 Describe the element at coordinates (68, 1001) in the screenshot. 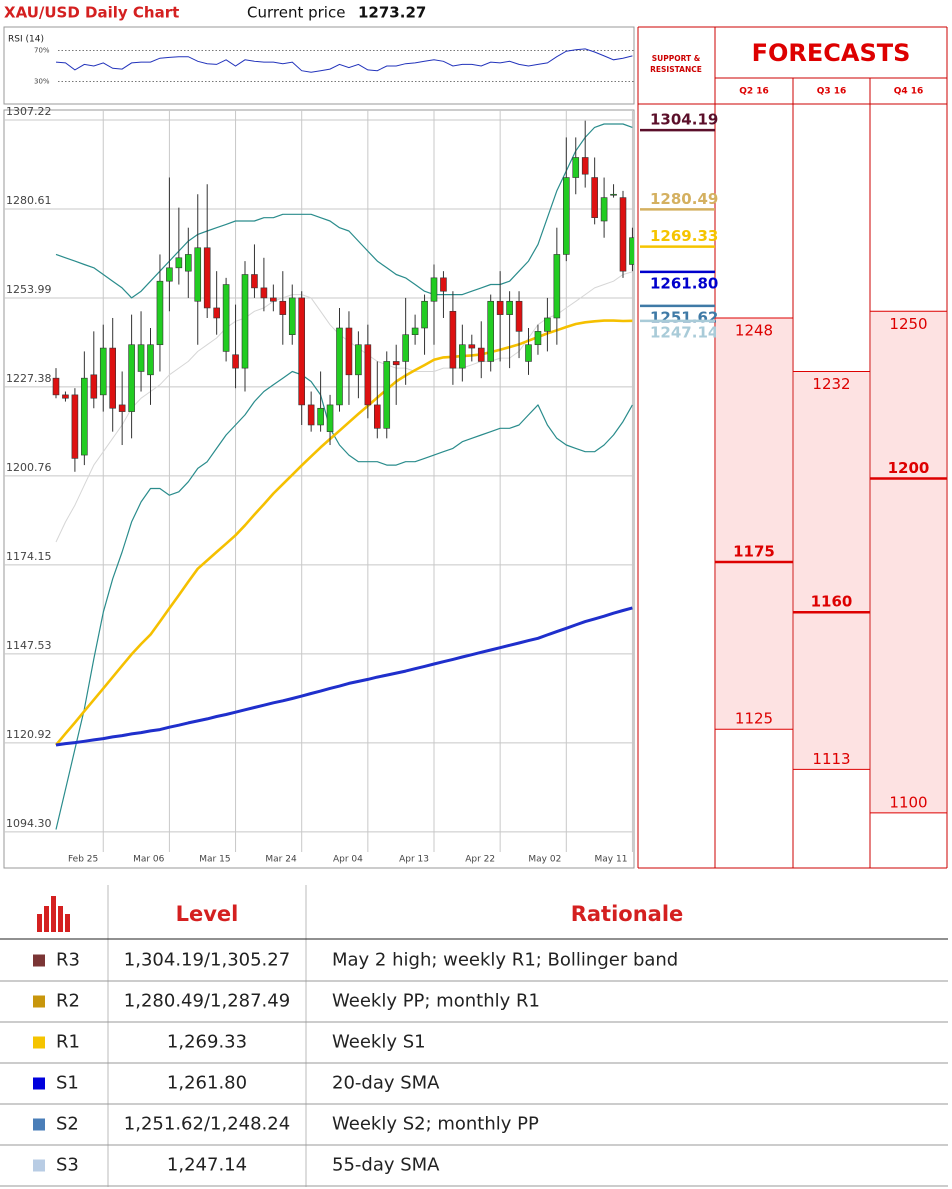

I see `row-code: R2` at that location.